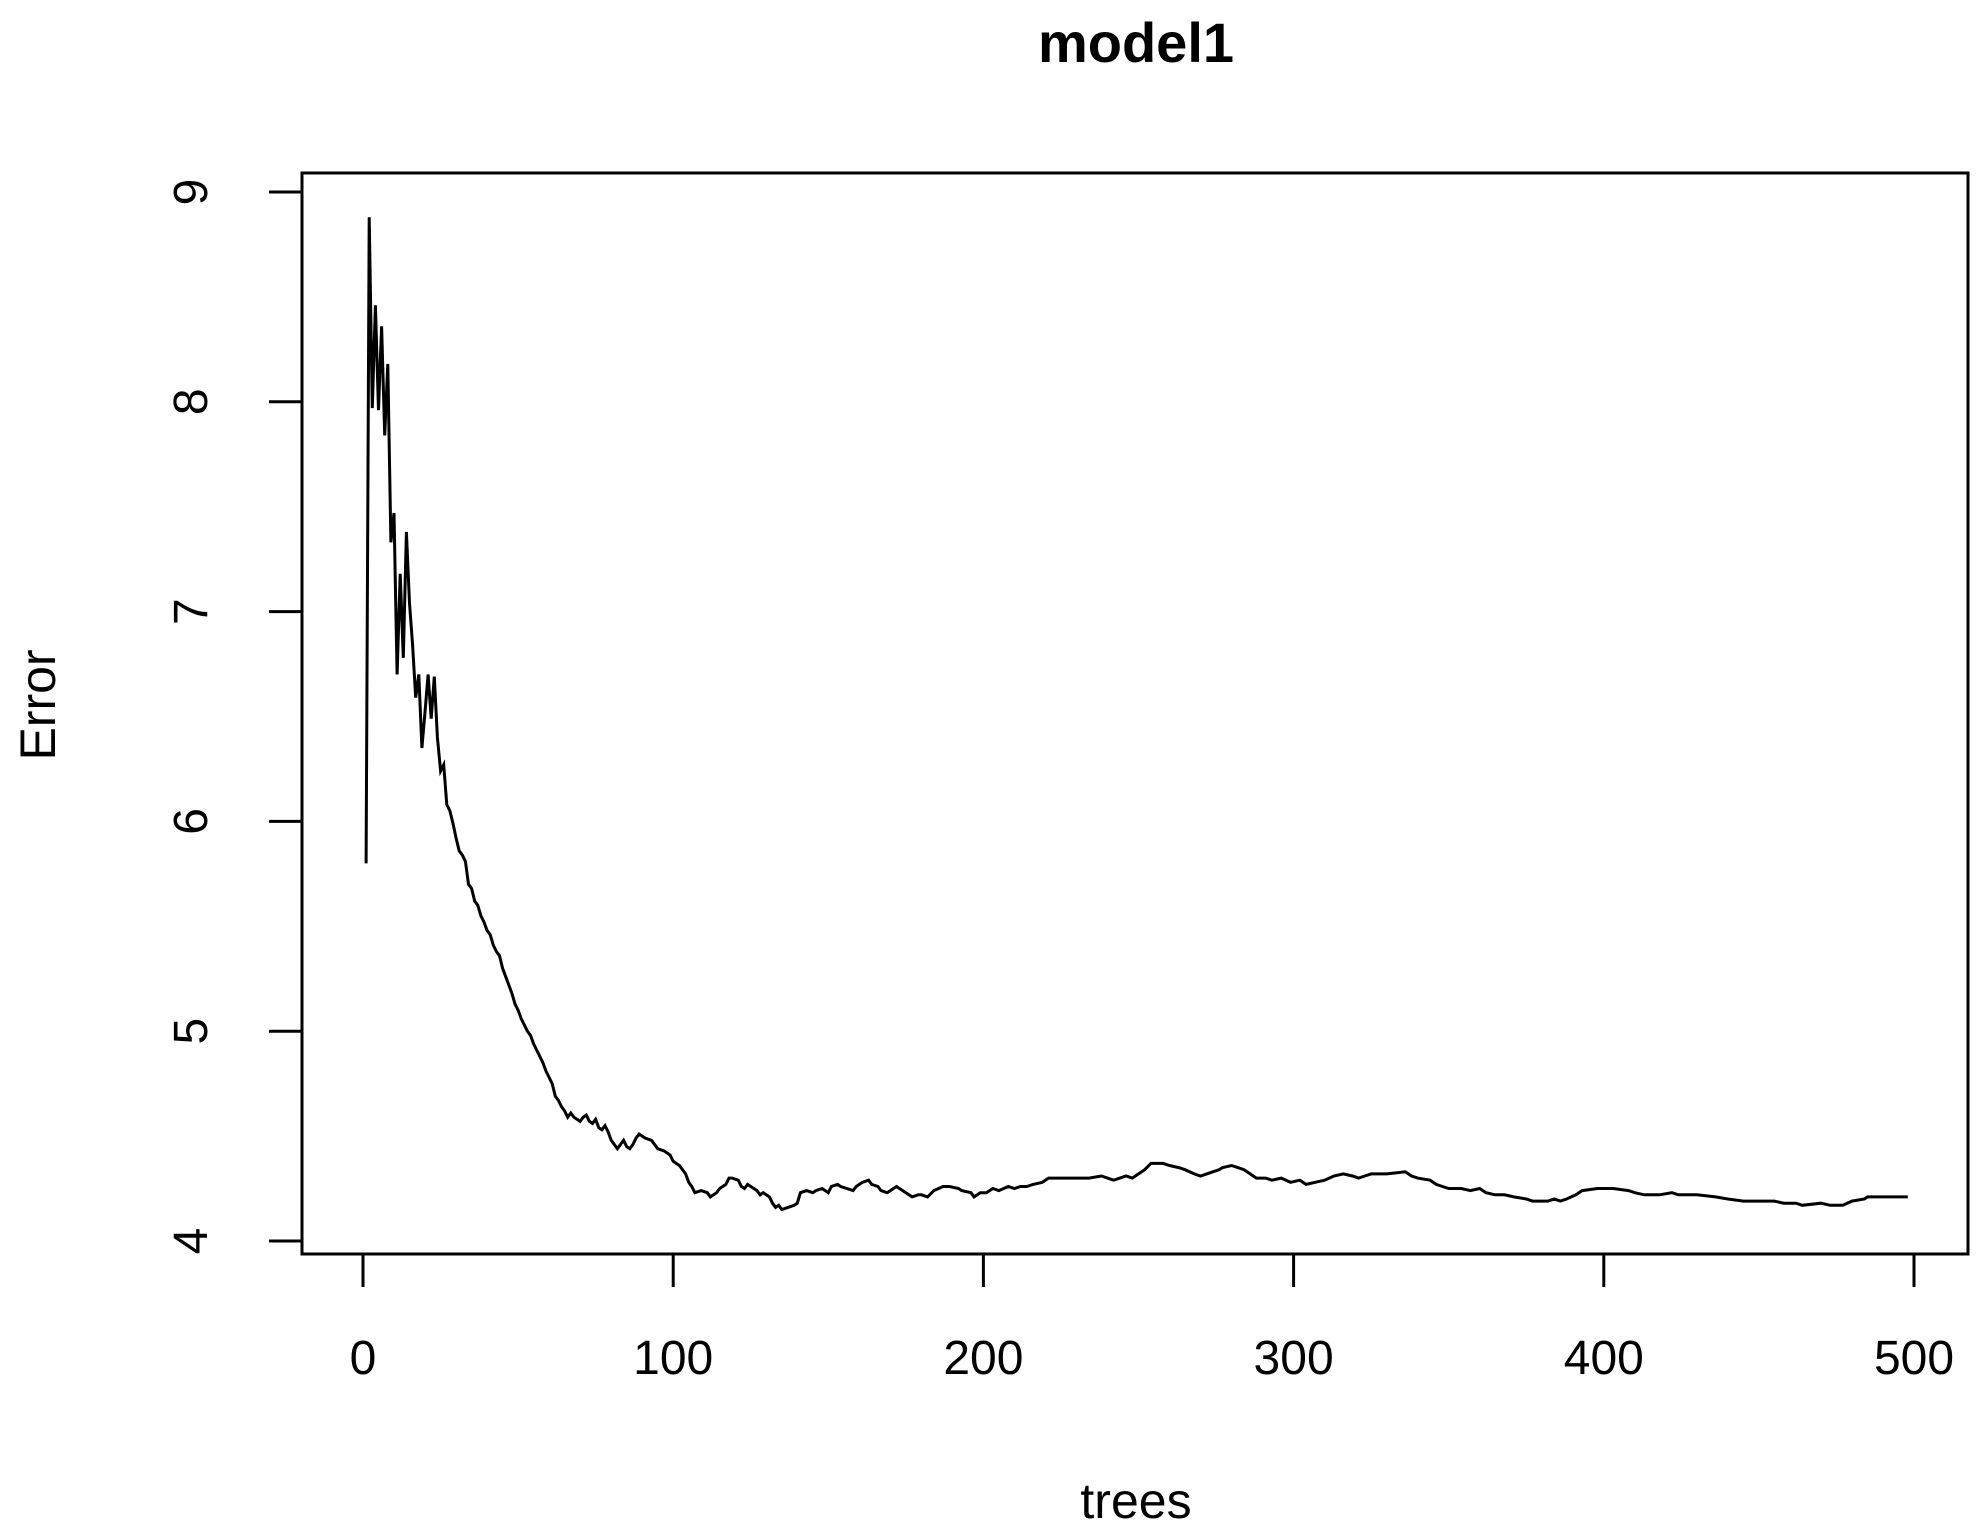  Describe the element at coordinates (191, 1241) in the screenshot. I see `y-tick-label: 4` at that location.